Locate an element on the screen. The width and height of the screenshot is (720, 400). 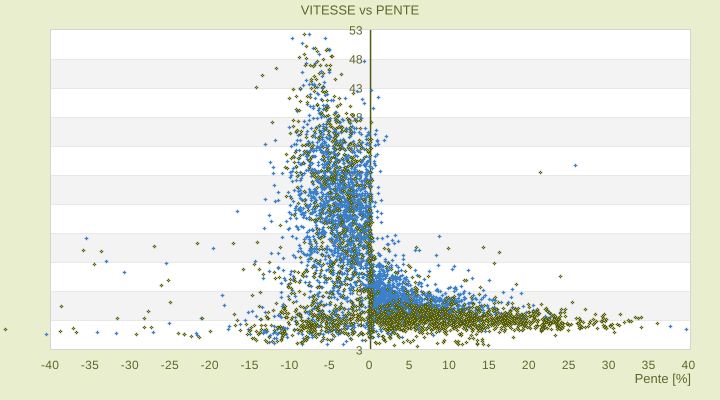
svg-text: 30 is located at coordinates (609, 365).